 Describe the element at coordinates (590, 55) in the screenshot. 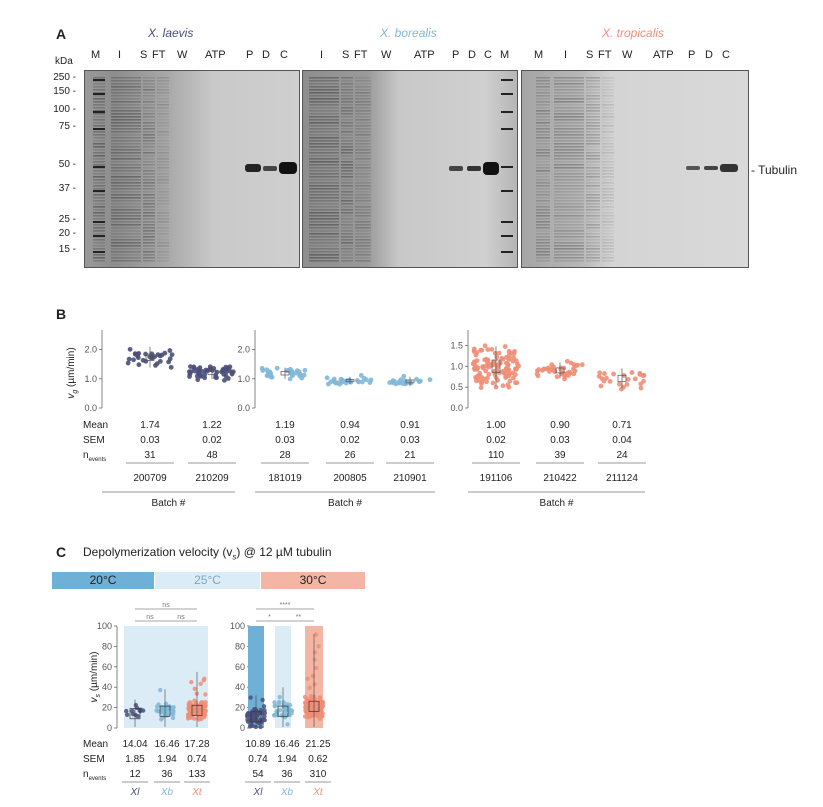

I see `lane-label: S` at that location.